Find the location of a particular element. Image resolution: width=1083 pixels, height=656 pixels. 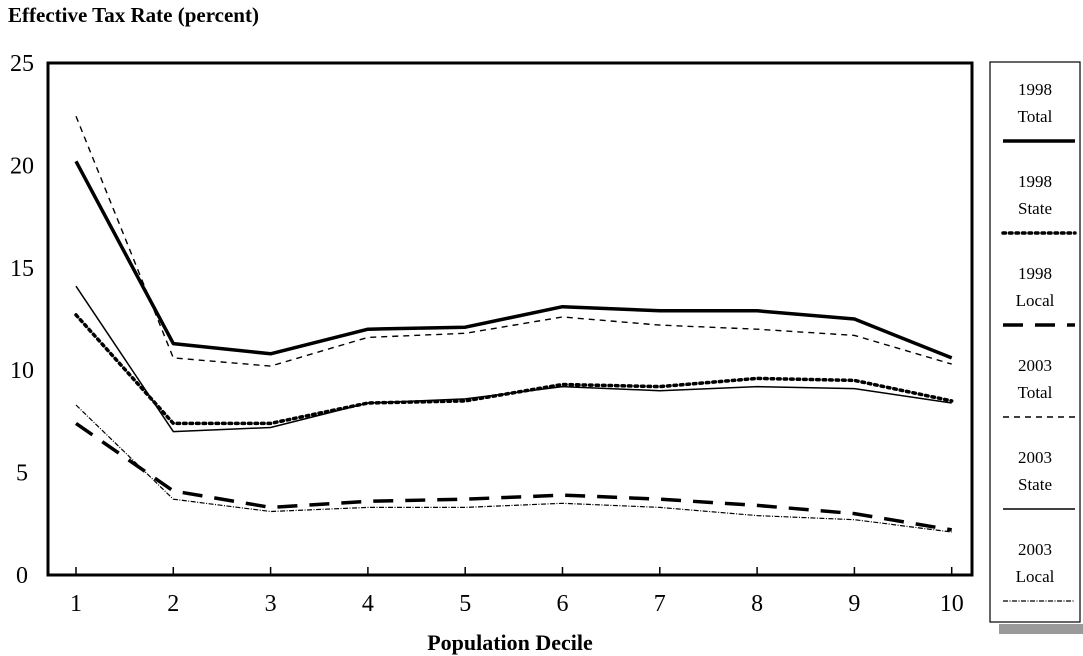

x-tick-label: 4 is located at coordinates (368, 604).